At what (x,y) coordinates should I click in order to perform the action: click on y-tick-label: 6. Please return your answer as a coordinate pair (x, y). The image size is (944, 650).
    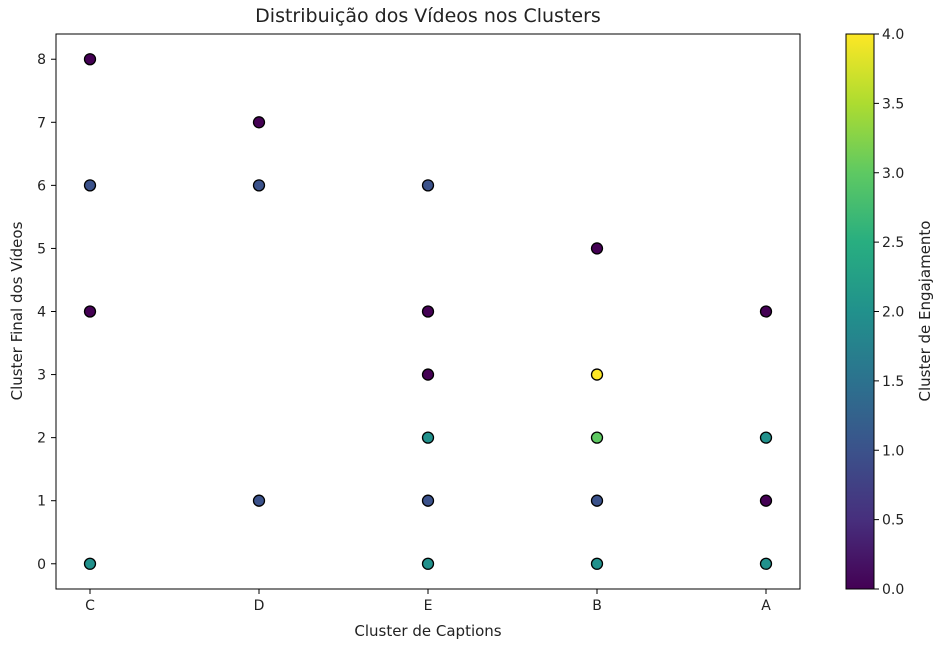
    Looking at the image, I should click on (41, 186).